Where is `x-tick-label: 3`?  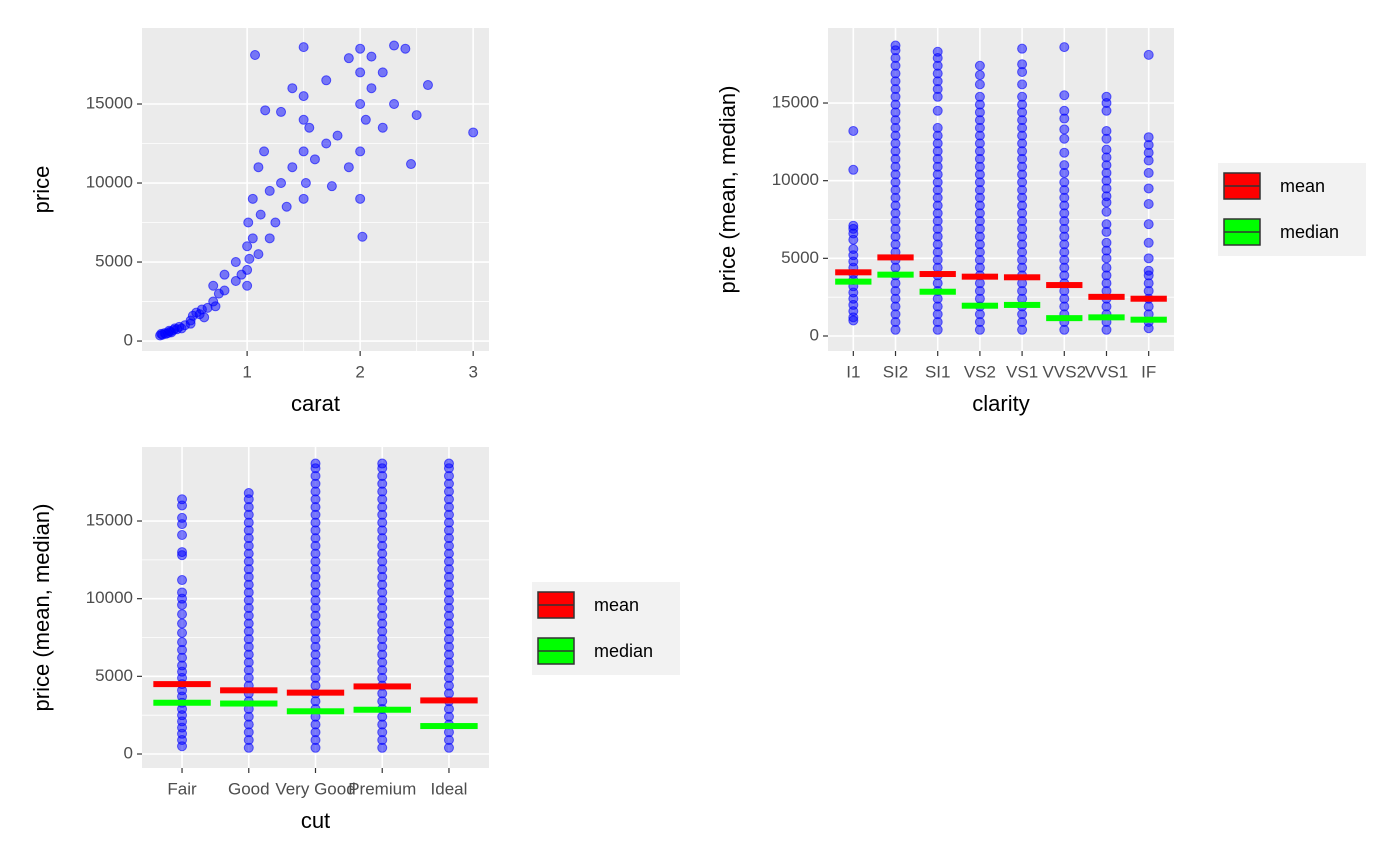 x-tick-label: 3 is located at coordinates (472, 371).